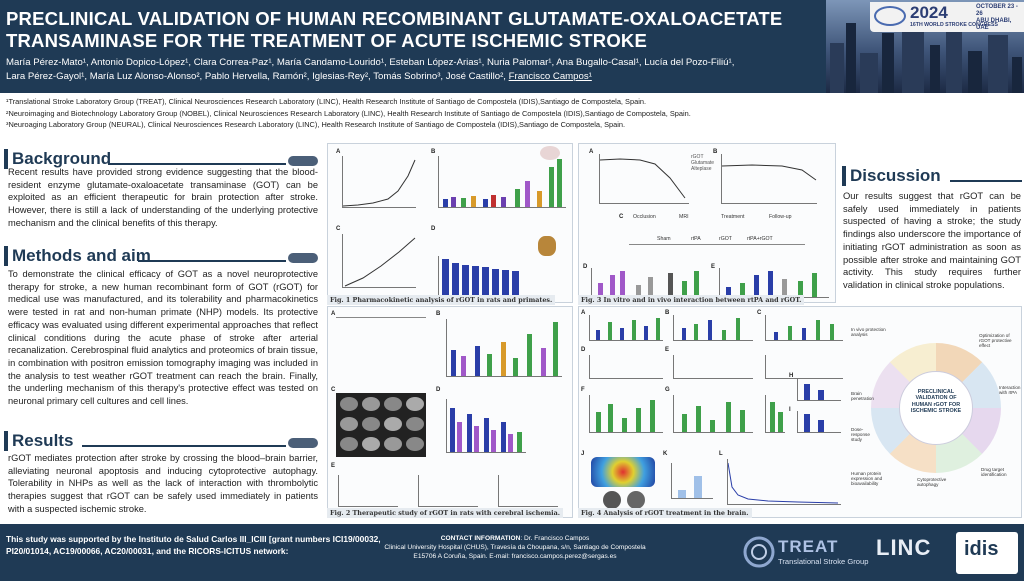  I want to click on contact-name: : Dr. Francisco Campos, so click(555, 538).